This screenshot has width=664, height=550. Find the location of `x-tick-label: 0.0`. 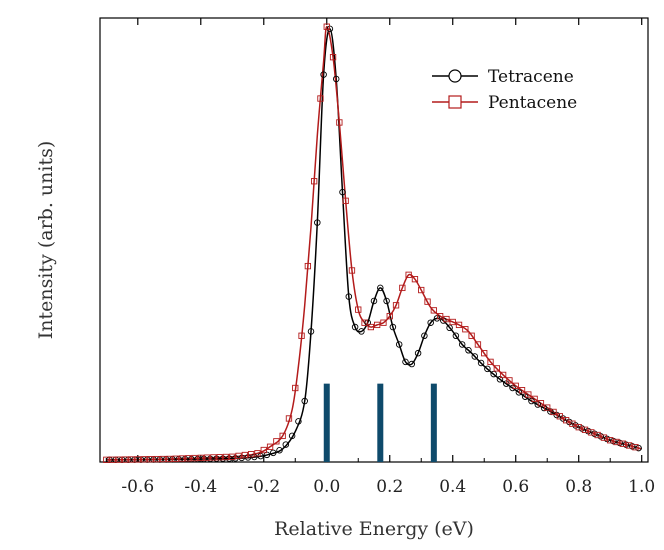

x-tick-label: 0.0 is located at coordinates (326, 487).